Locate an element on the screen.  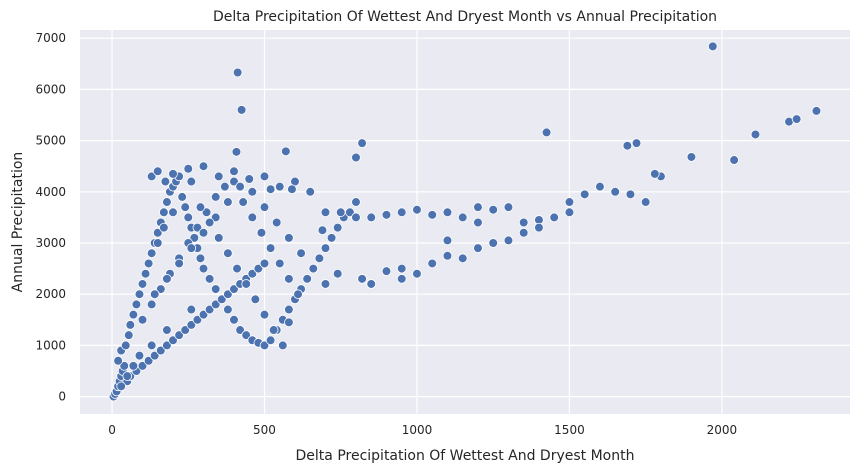
x-tick-label: 1000 is located at coordinates (417, 430).